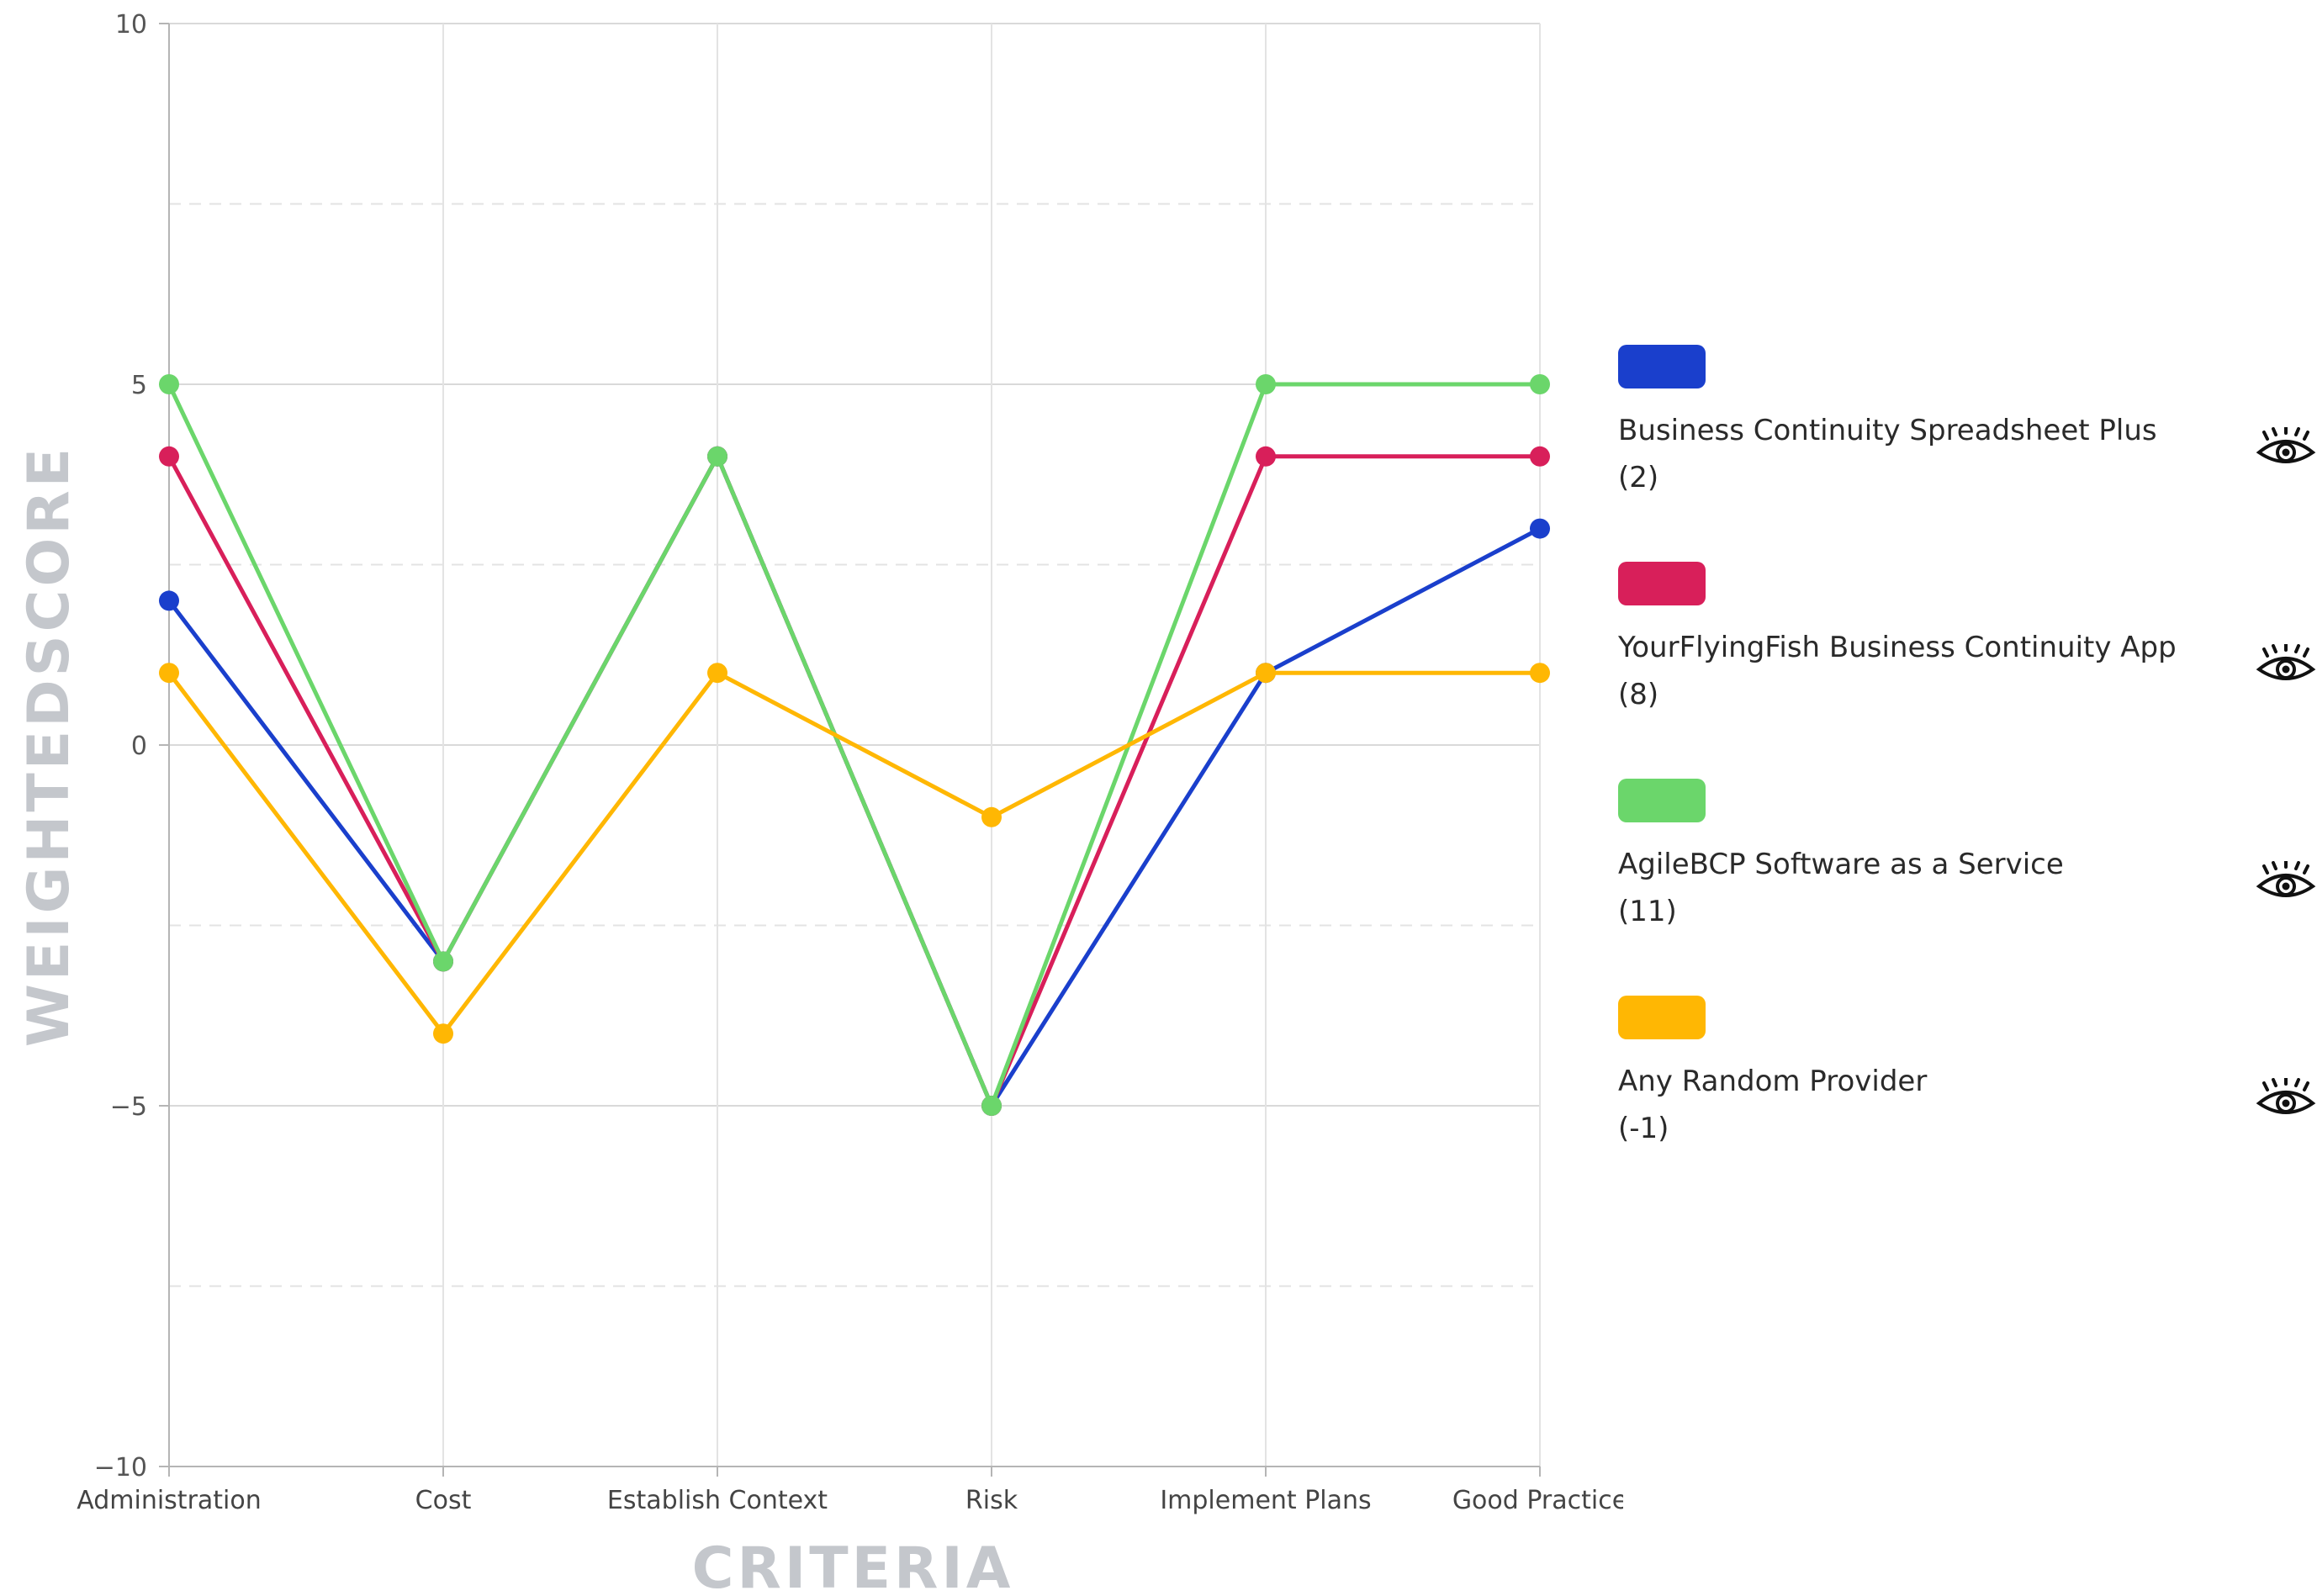  I want to click on y-tick-label: 0, so click(139, 746).